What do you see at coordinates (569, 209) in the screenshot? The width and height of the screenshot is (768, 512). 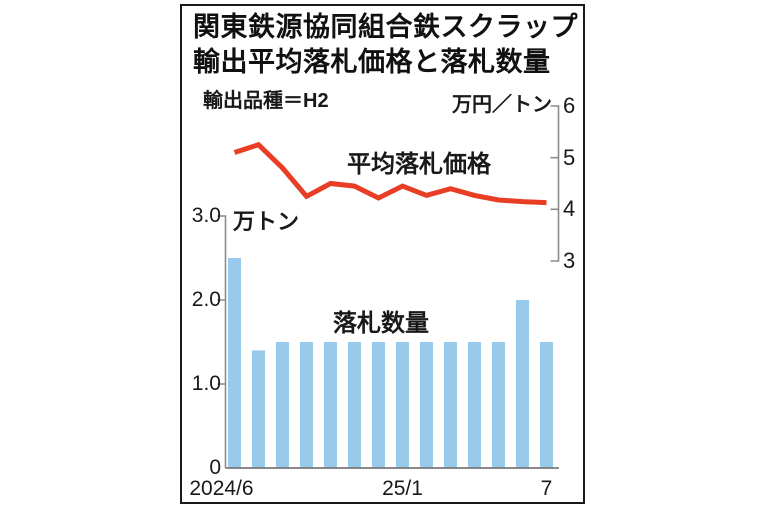 I see `right-axis-tick-label: 4` at bounding box center [569, 209].